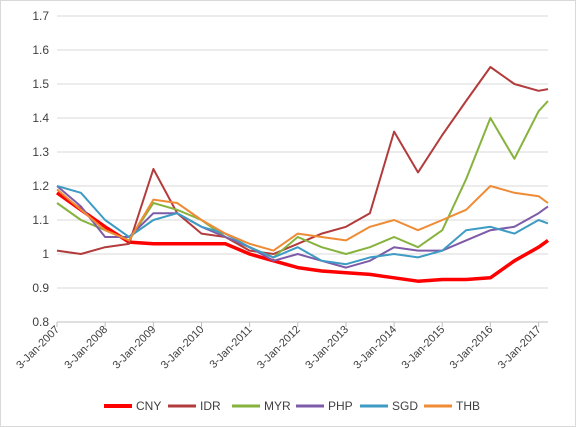  I want to click on y-tick-label: 1.2, so click(40, 186).